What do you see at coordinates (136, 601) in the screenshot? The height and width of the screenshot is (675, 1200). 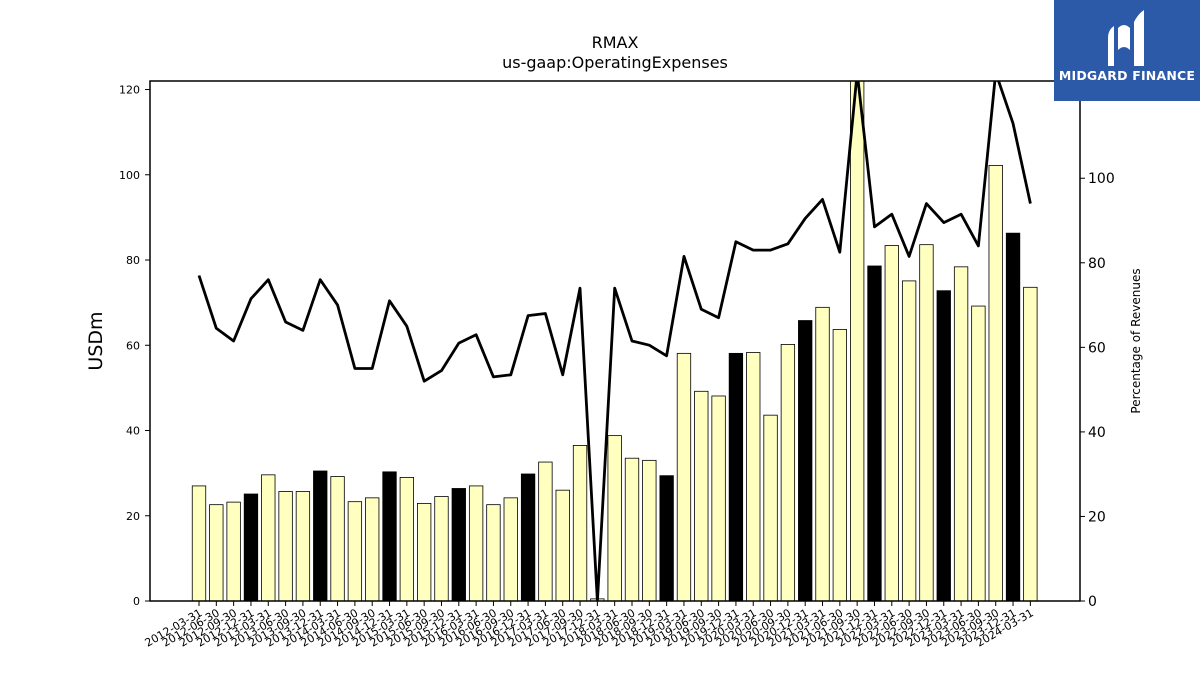 I see `y-tick-label: 0` at bounding box center [136, 601].